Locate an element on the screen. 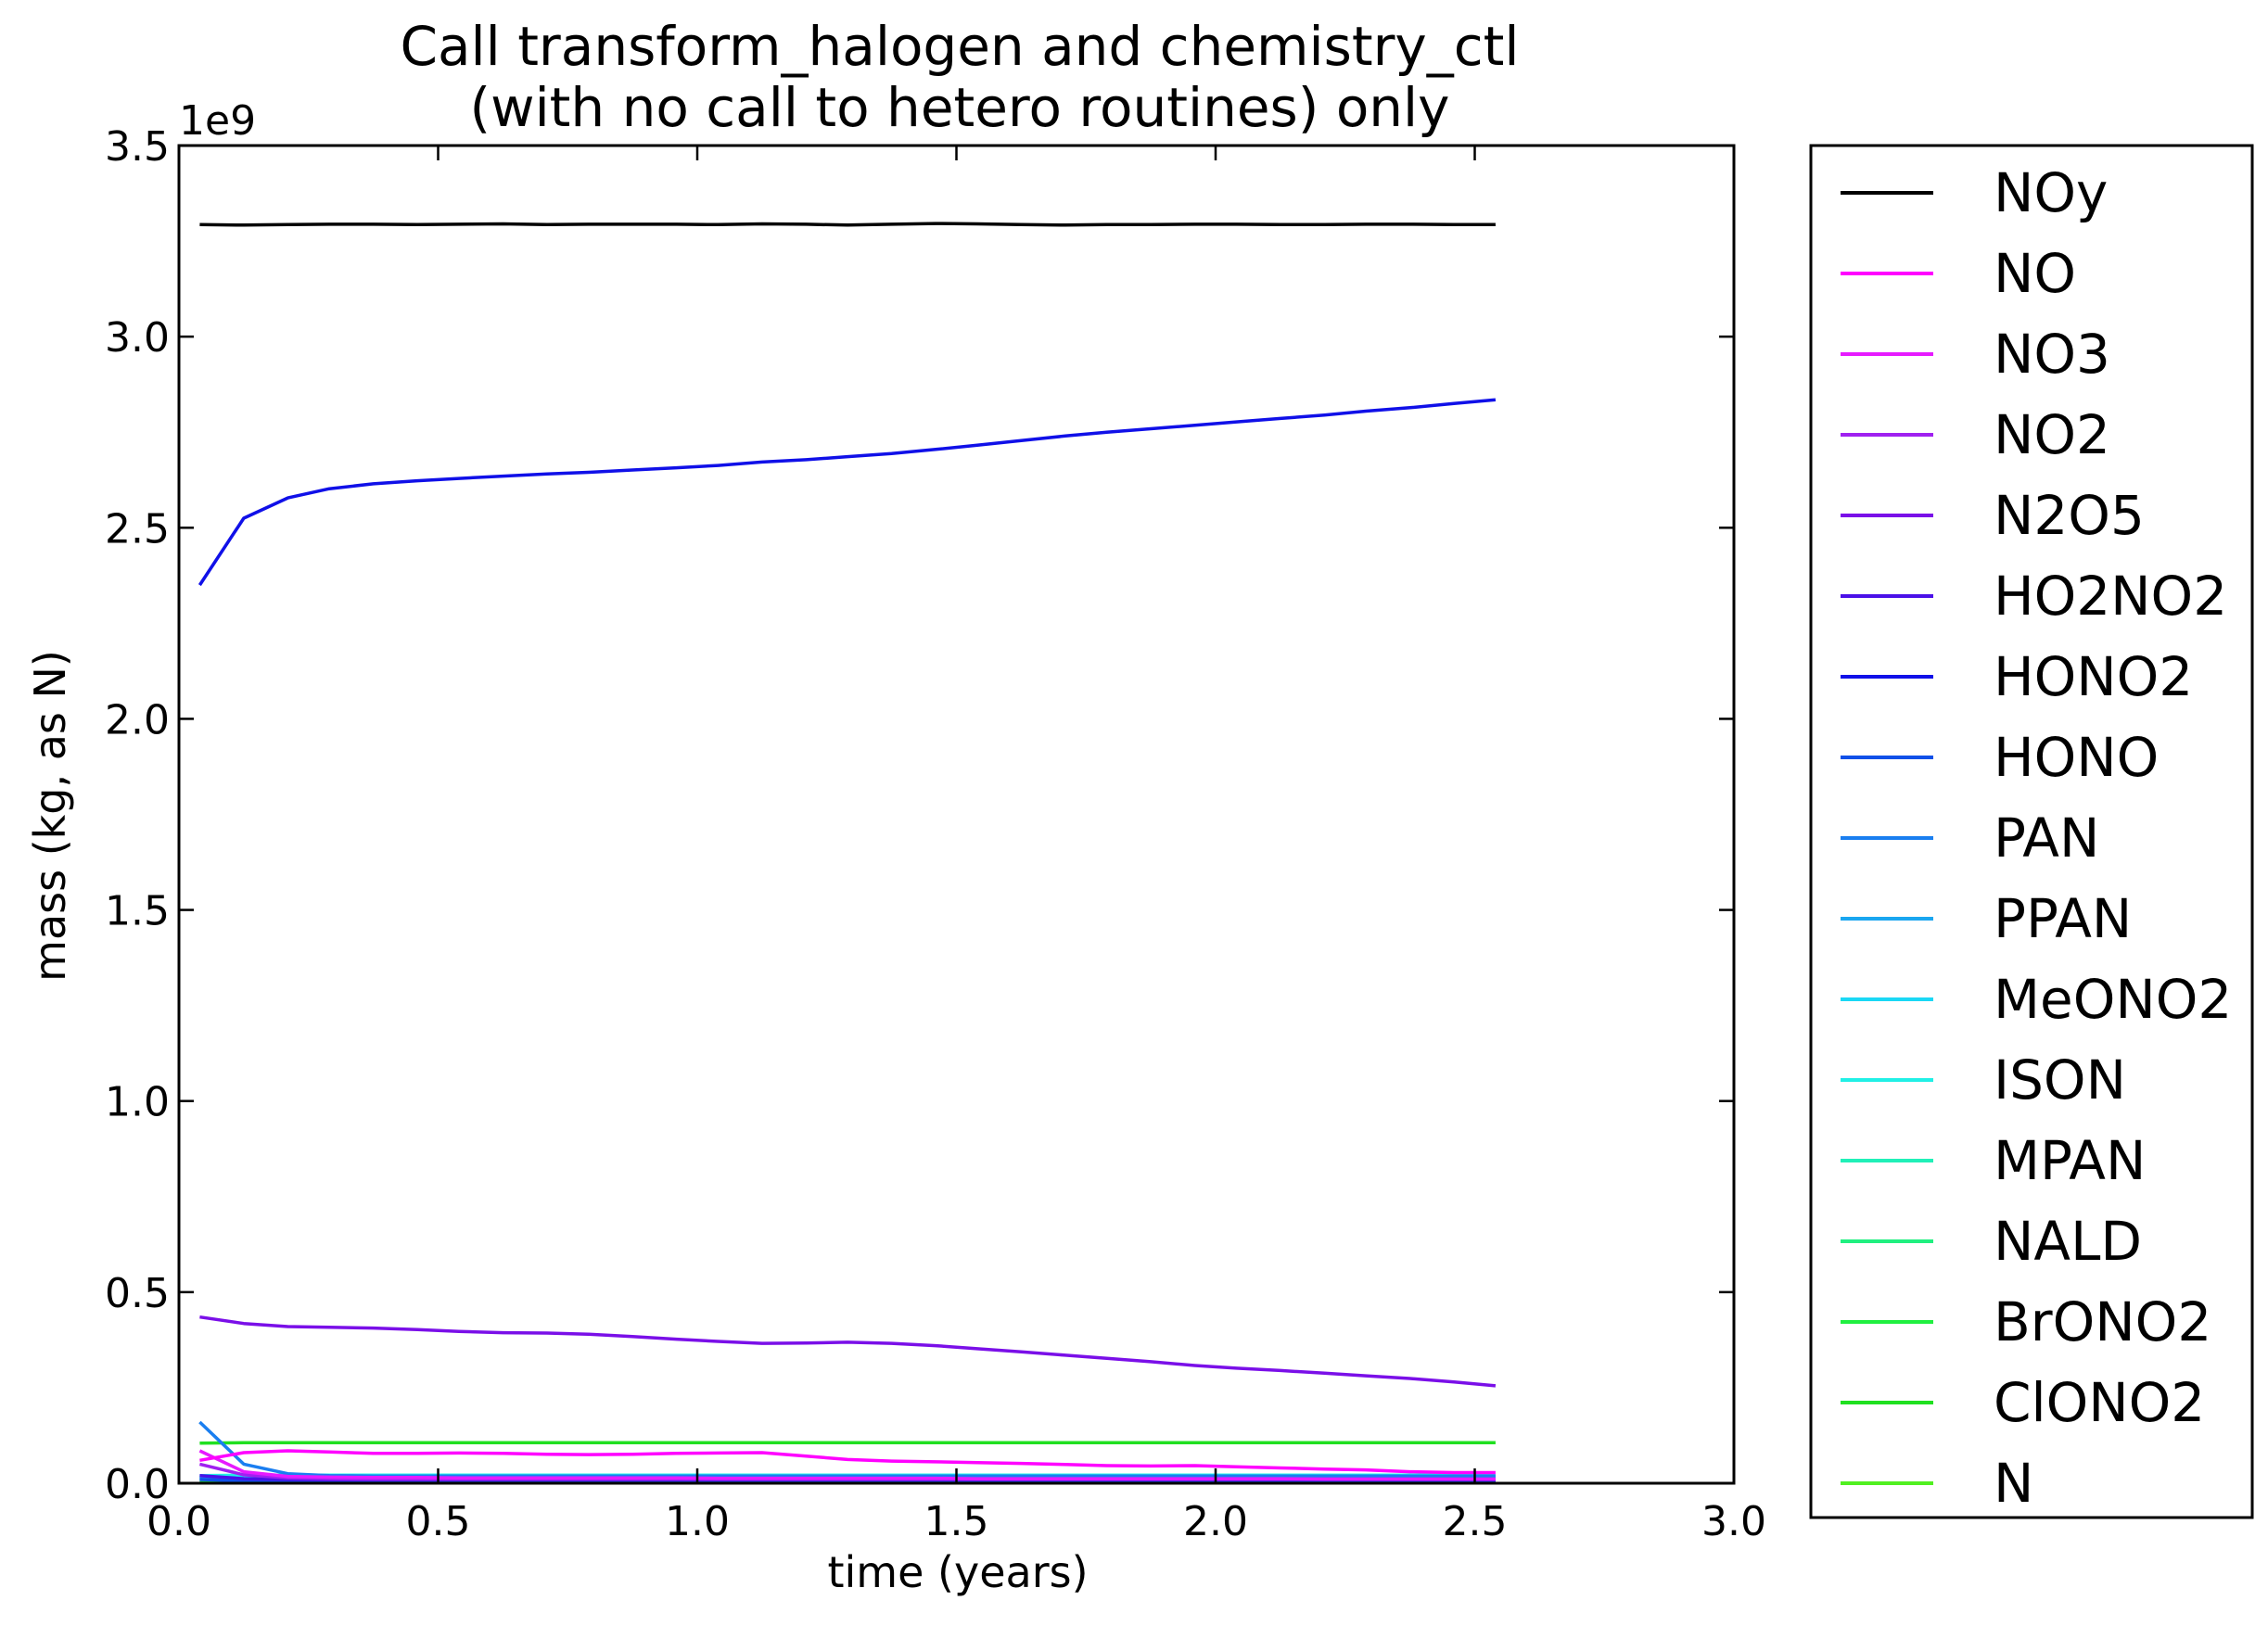 This screenshot has height=1626, width=2268. y-tick-label: 0.0 is located at coordinates (137, 1484).